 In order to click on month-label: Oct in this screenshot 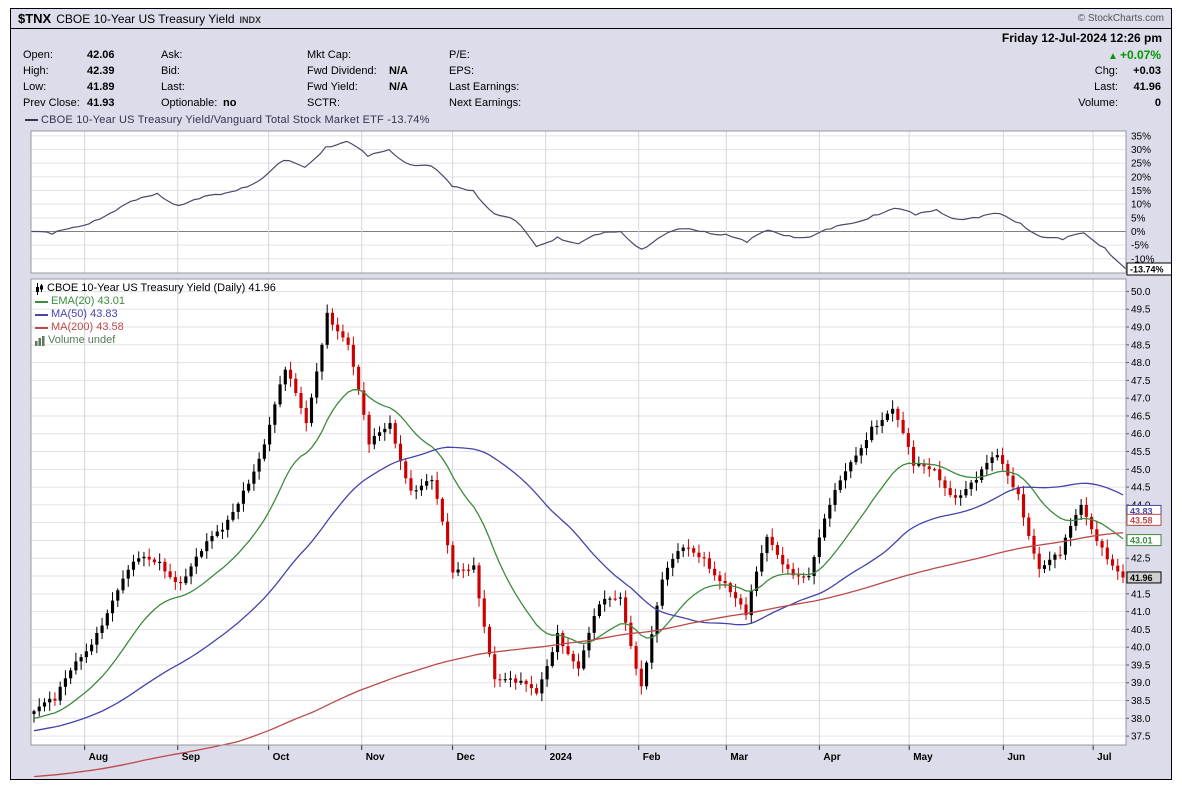, I will do `click(281, 757)`.